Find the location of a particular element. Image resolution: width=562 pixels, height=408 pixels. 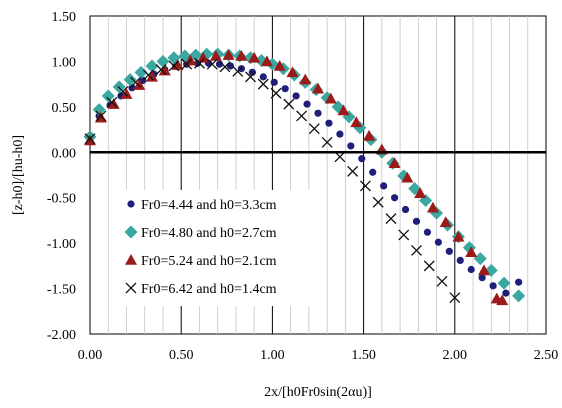

legend-label-2: Fr0=4.80 and h0=2.7cm is located at coordinates (209, 233).